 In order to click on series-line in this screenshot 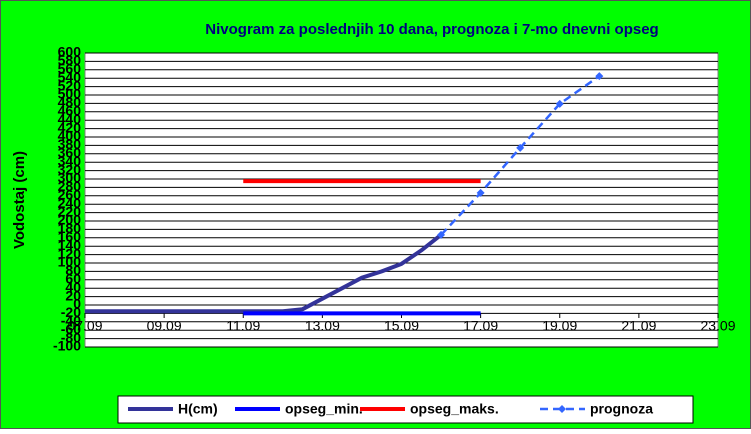, I will do `click(264, 273)`.